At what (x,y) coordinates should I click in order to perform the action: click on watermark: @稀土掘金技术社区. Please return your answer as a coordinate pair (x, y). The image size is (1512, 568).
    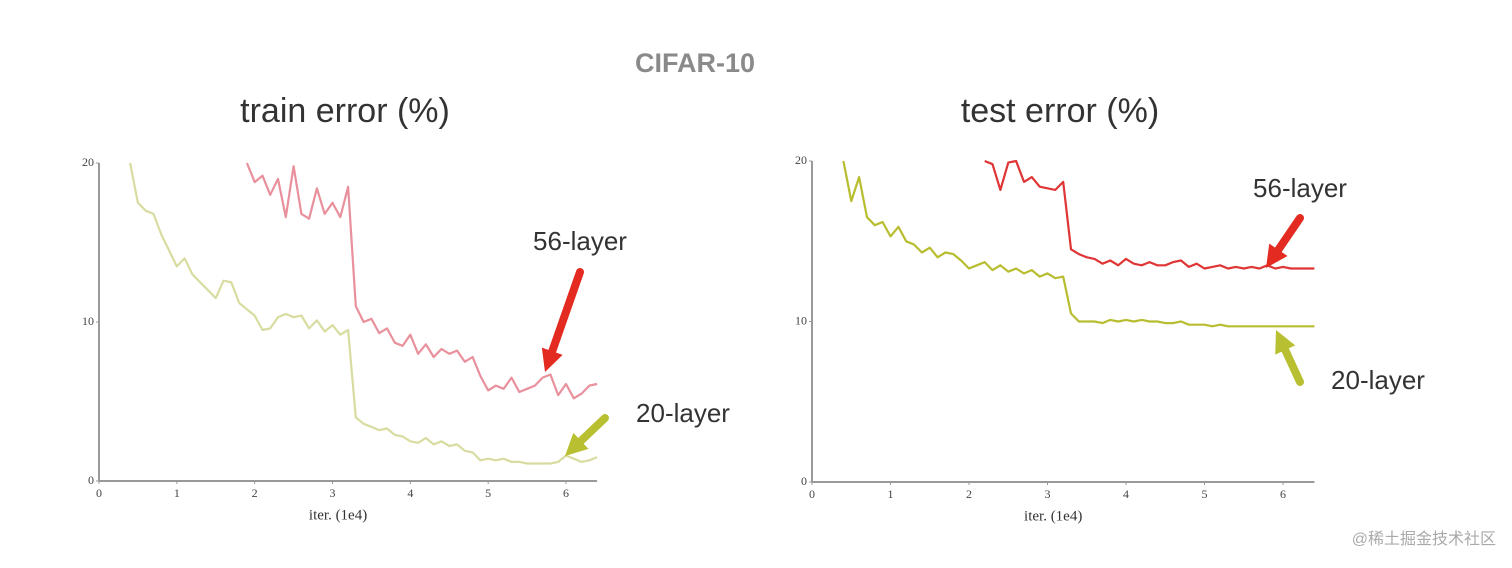
    Looking at the image, I should click on (1424, 539).